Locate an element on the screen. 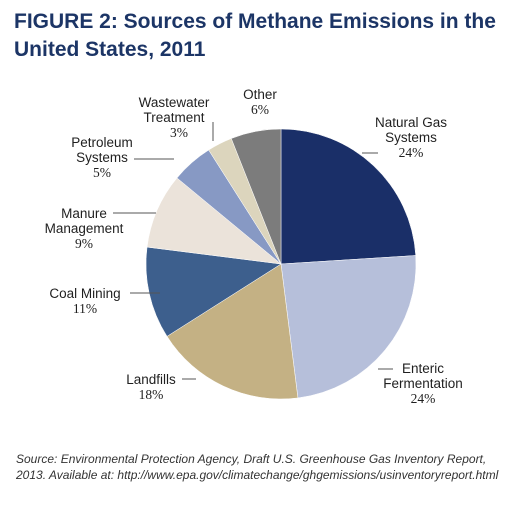 Image resolution: width=519 pixels, height=512 pixels. label-coal-mining-name: Coal Mining is located at coordinates (85, 293).